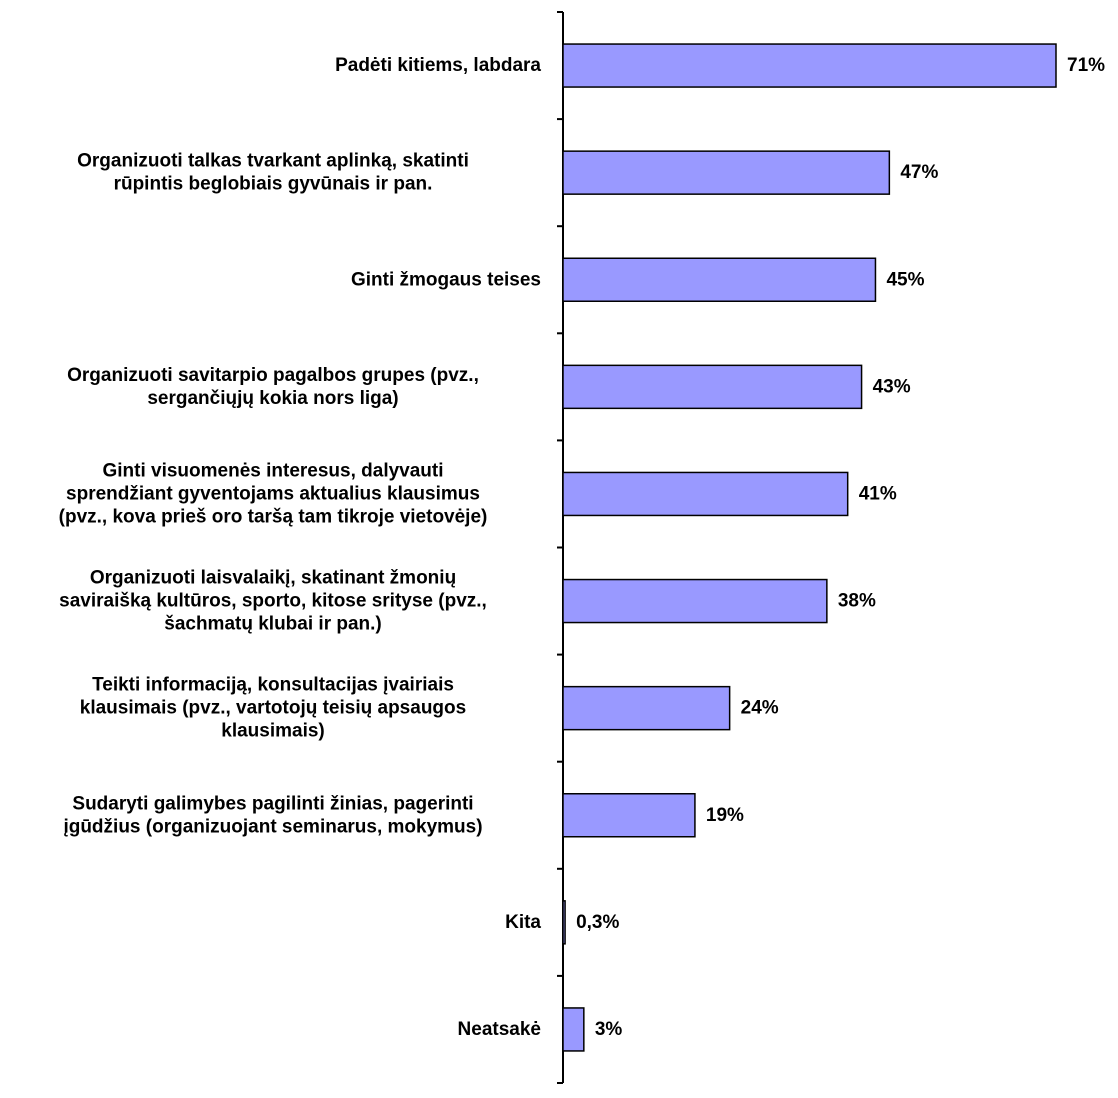  What do you see at coordinates (725, 815) in the screenshot?
I see `data-label: 19%` at bounding box center [725, 815].